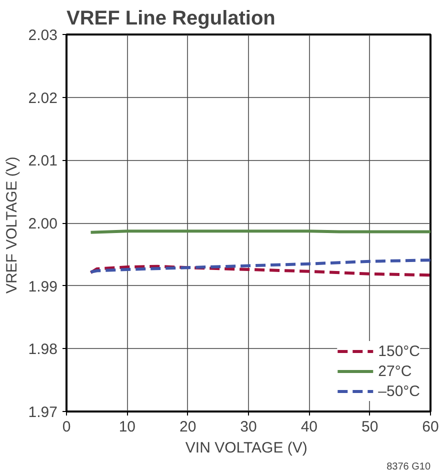 This screenshot has width=444, height=472. What do you see at coordinates (171, 19) in the screenshot?
I see `chart-title: VREF Line Regulation` at bounding box center [171, 19].